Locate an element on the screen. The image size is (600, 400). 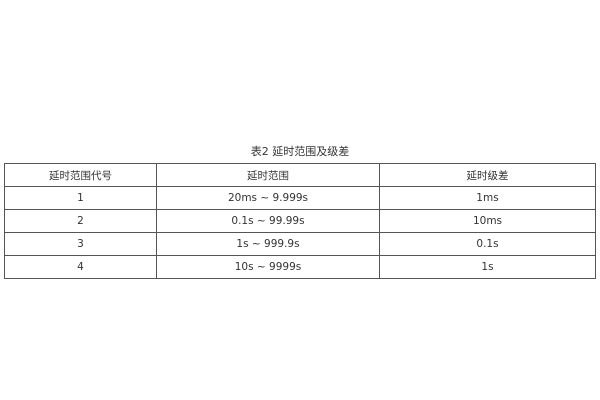
cell-code: 4 is located at coordinates (80, 267).